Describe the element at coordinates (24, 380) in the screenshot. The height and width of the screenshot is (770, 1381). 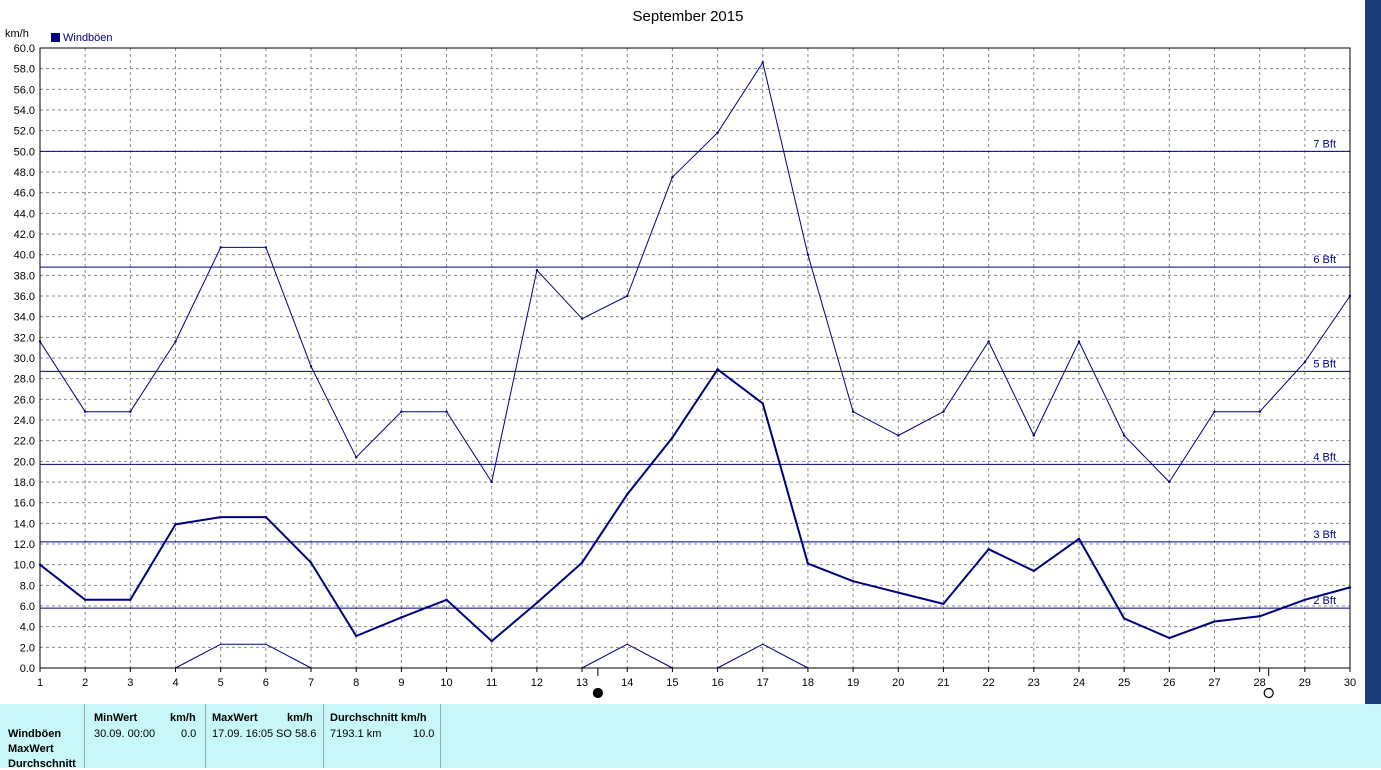
I see `y-tick-label: 28.0` at that location.